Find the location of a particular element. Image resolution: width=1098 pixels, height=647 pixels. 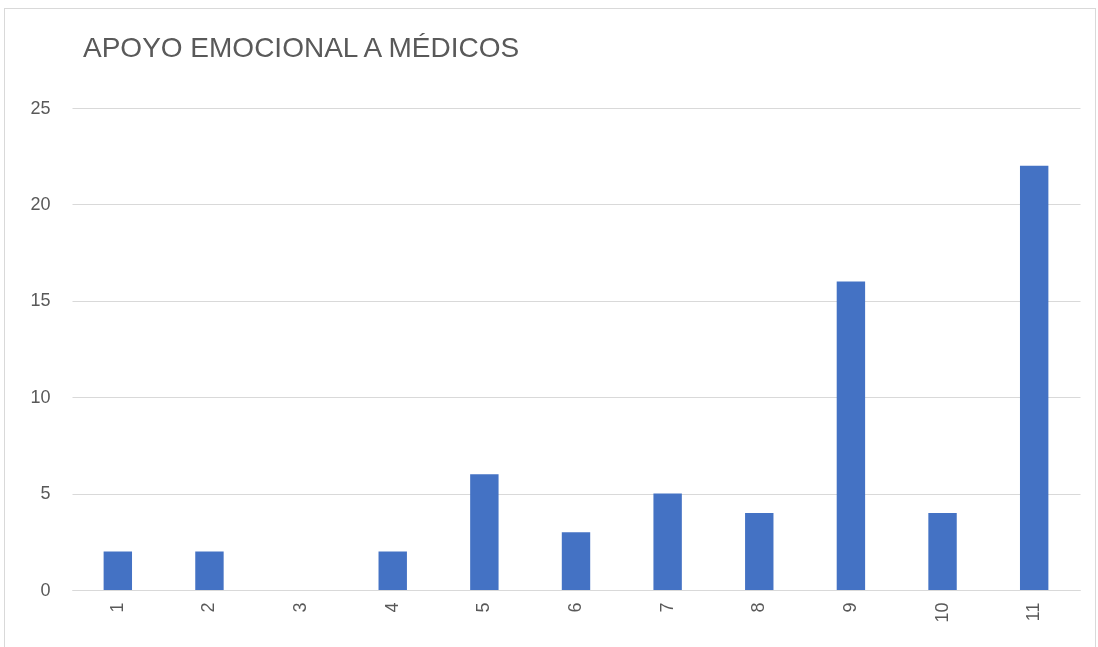

y-tick-label: 25 is located at coordinates (40, 107).